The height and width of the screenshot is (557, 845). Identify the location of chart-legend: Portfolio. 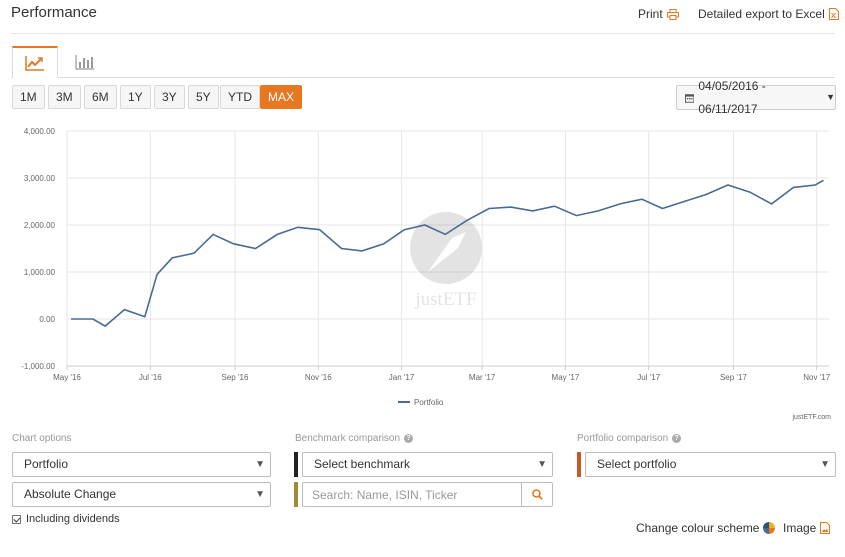
(421, 402).